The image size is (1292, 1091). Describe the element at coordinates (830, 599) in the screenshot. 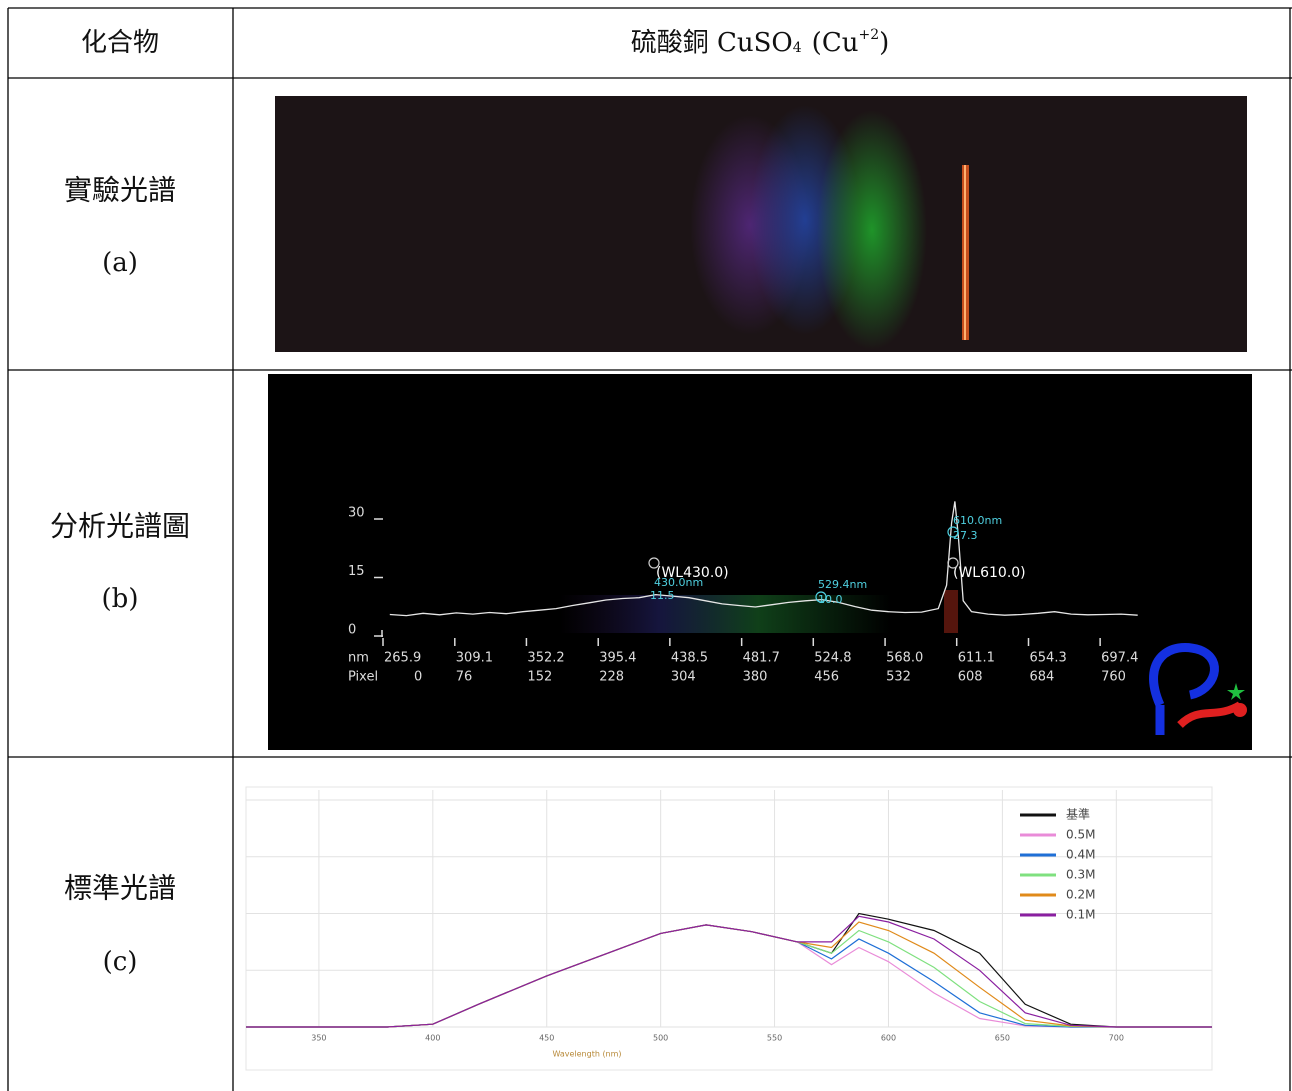

I see `annotation: 10.0` at that location.